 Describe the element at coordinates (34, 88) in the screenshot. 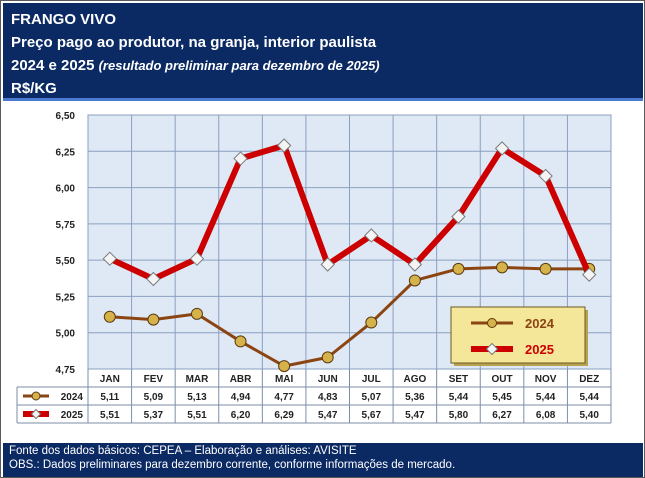

I see `chart-unit: R$/KG` at that location.